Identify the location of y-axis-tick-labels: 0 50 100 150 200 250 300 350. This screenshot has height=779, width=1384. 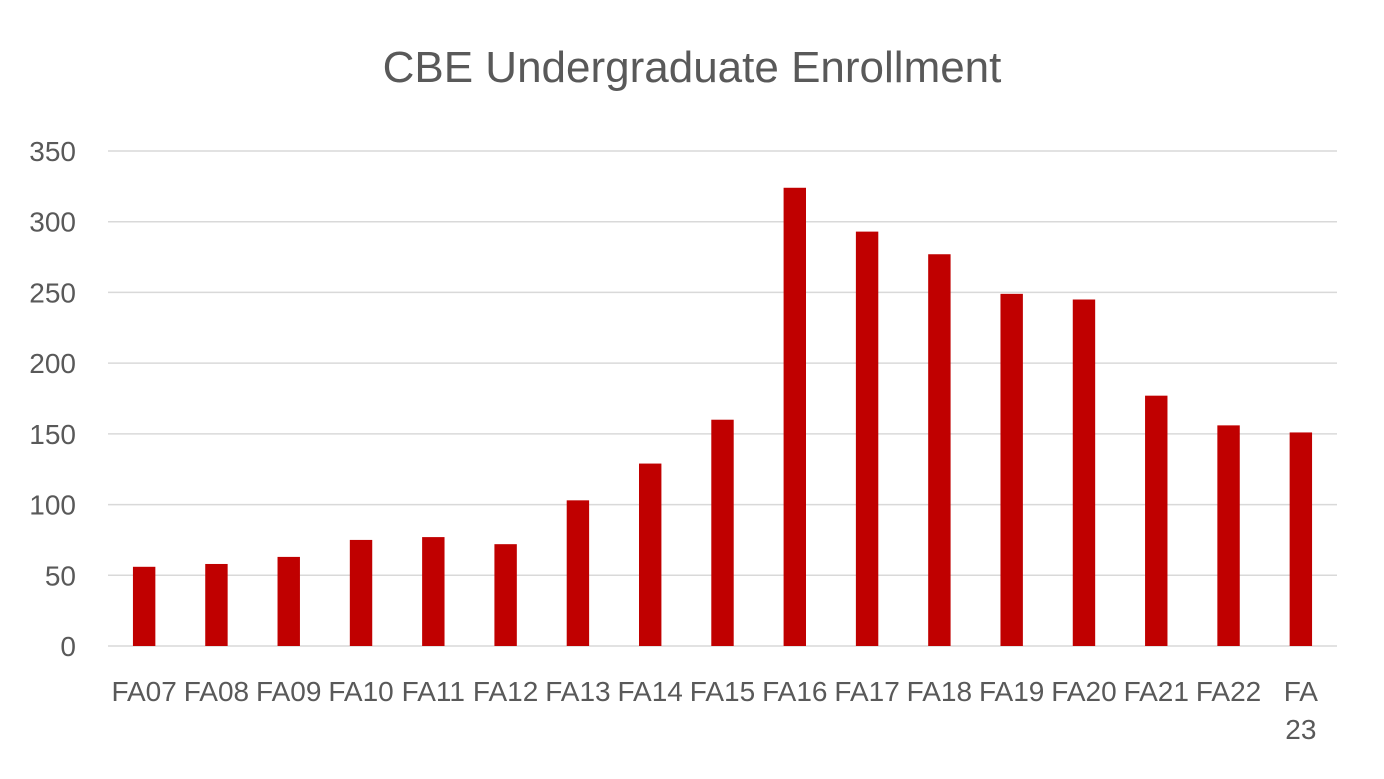
(52, 399).